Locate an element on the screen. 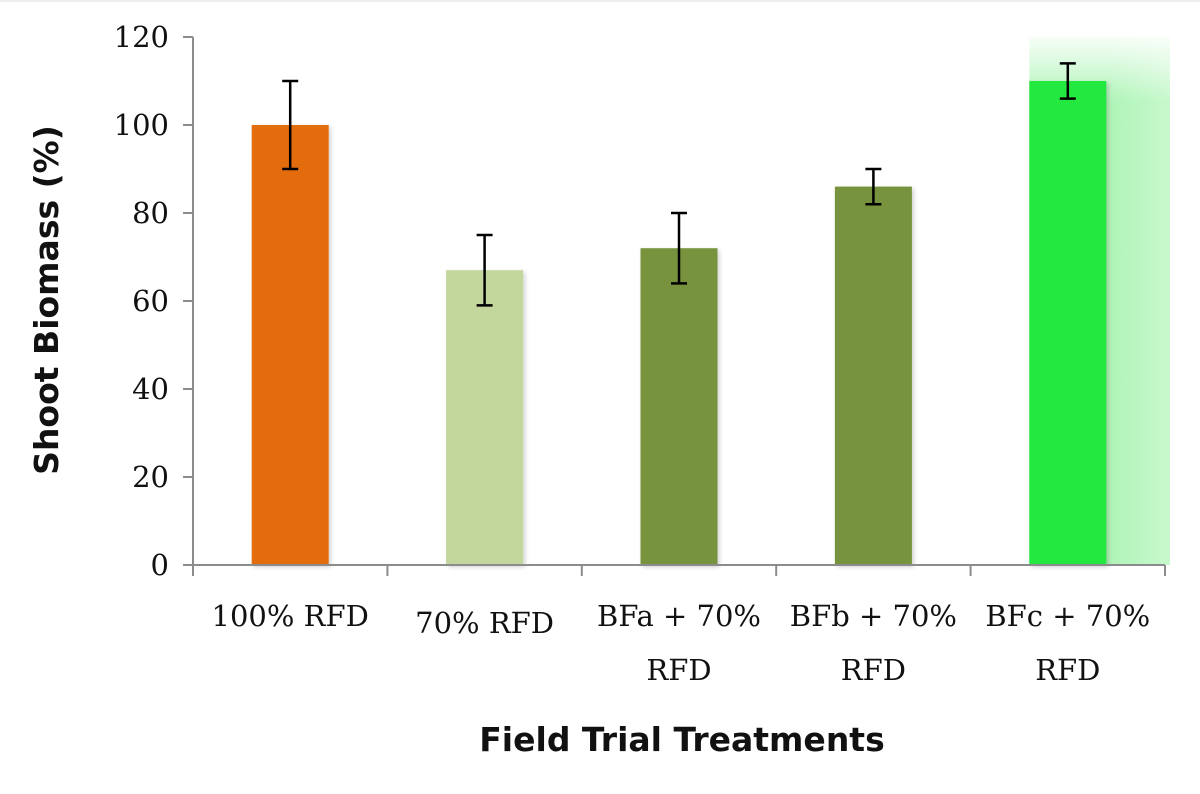  x-tick-label: BFa + 70% is located at coordinates (679, 616).